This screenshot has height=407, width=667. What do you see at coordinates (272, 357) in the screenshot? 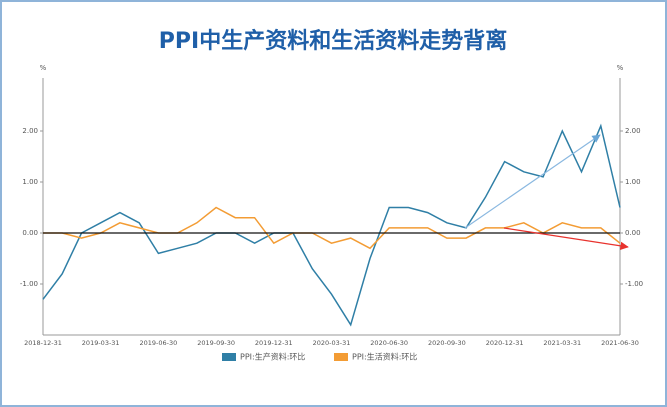
I see `legend-label: PPI:生产资料:环比` at bounding box center [272, 357].